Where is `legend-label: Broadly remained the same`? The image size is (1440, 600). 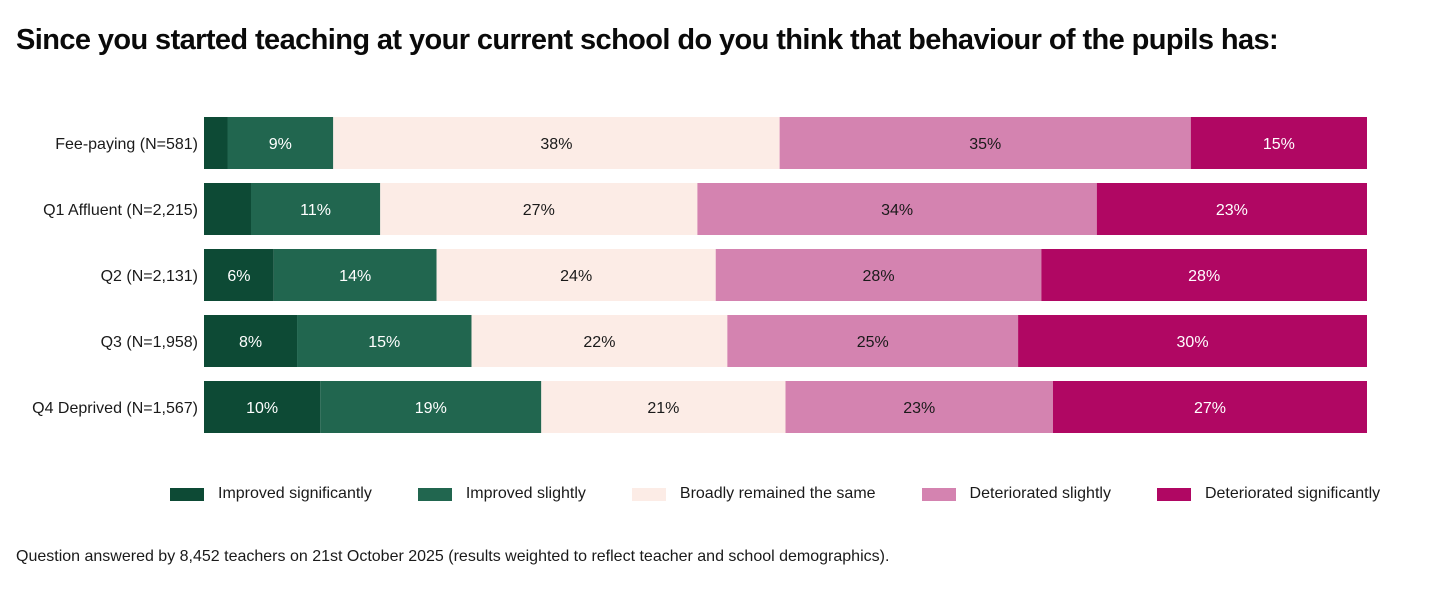 legend-label: Broadly remained the same is located at coordinates (777, 493).